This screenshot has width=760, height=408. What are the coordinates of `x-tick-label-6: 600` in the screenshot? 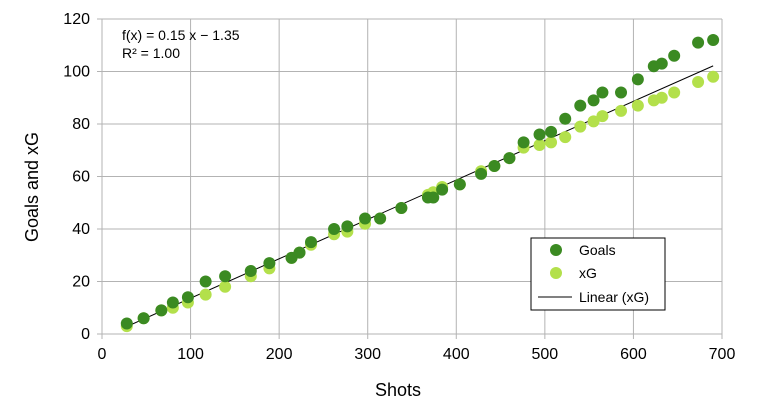 It's located at (633, 354).